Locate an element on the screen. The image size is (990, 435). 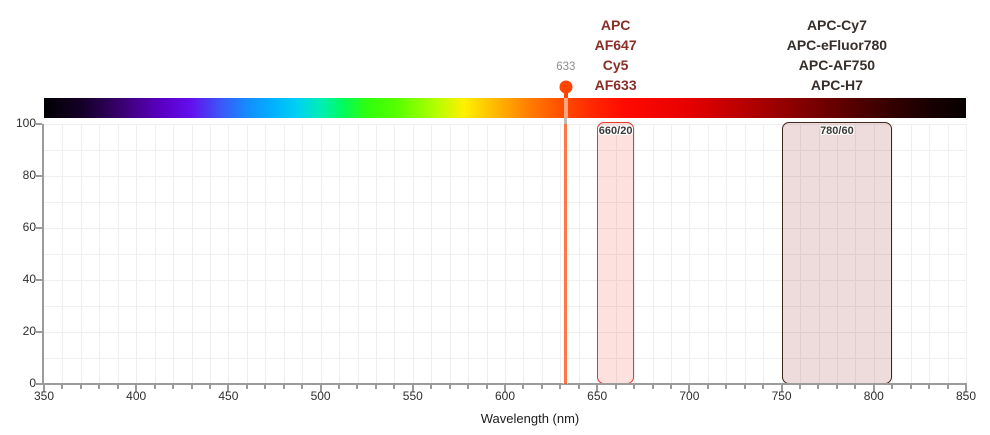
fluorochrome-label: AF647 is located at coordinates (615, 45).